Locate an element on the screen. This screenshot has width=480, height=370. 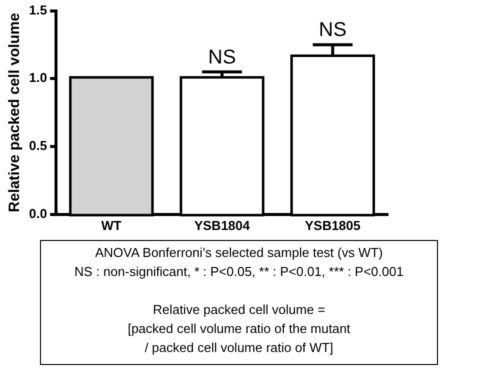
y-tick-label: 0.0 is located at coordinates (38, 213).